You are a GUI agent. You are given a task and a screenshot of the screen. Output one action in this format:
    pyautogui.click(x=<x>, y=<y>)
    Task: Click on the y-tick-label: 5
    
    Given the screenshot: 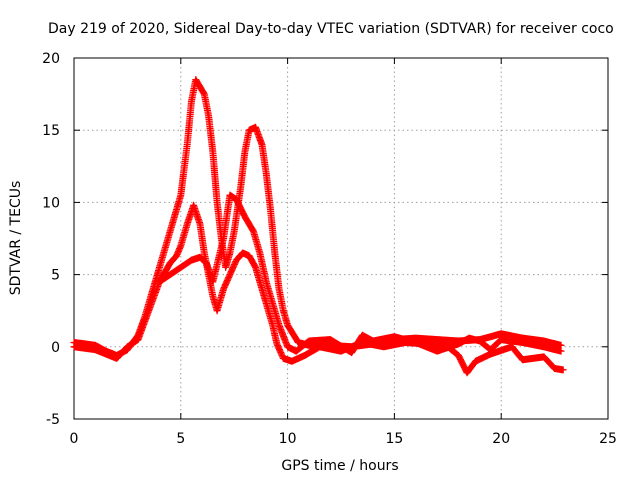 What is the action you would take?
    pyautogui.click(x=55, y=276)
    